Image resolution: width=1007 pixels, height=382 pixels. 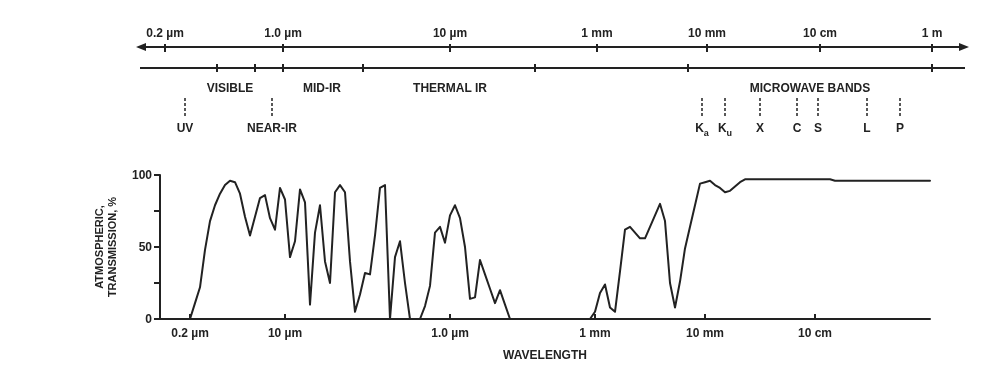 I want to click on x-axis-title: WAVELENGTH, so click(x=545, y=355).